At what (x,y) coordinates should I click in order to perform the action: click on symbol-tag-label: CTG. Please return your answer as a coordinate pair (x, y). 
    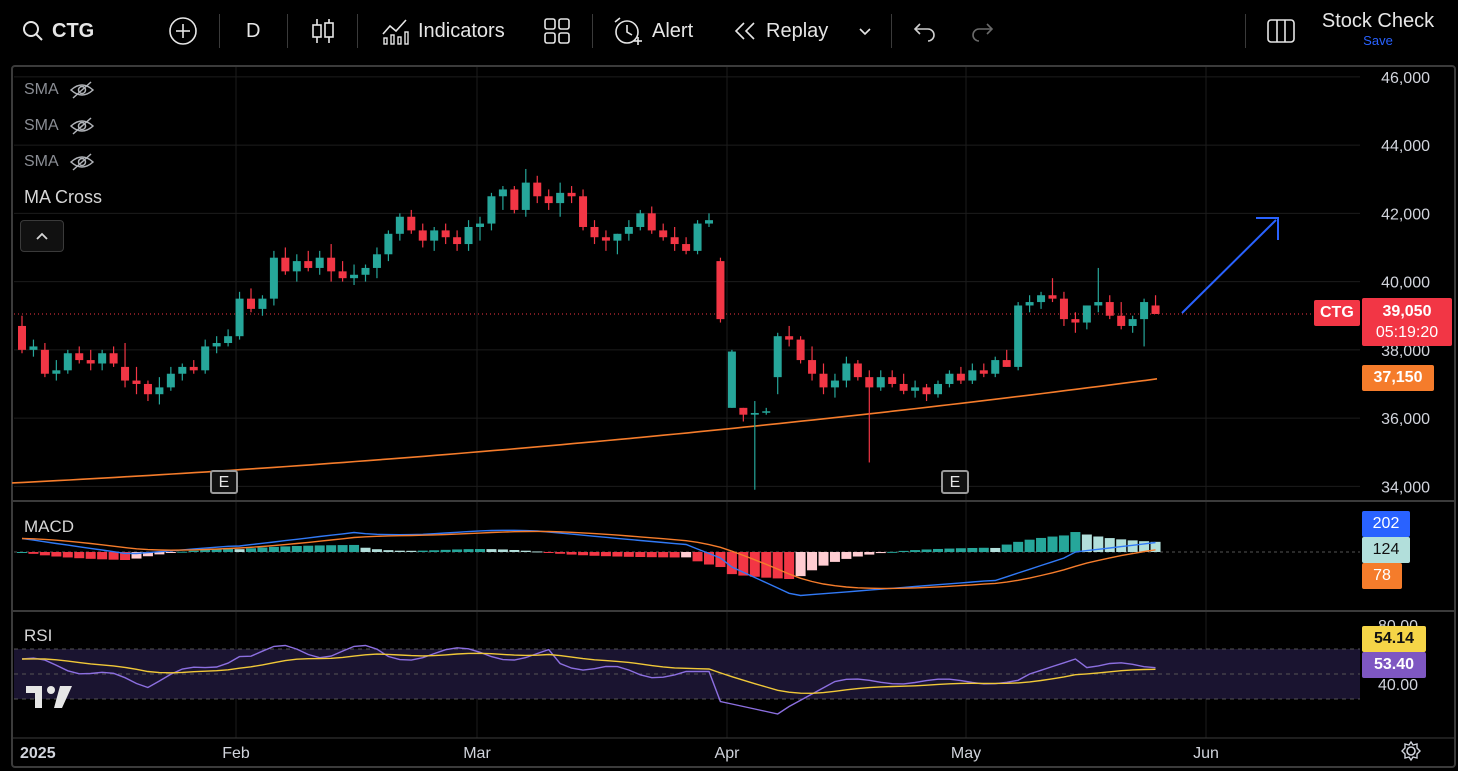
    Looking at the image, I should click on (1337, 312).